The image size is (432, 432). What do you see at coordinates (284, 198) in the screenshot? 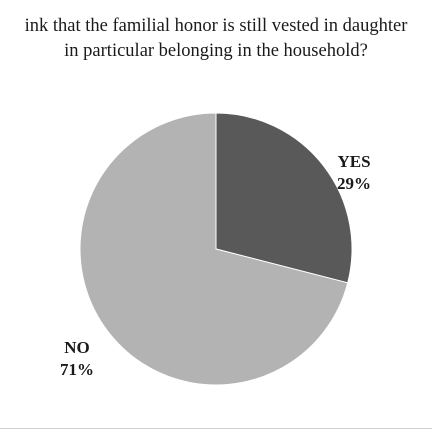
I see `pie-slice-yes` at bounding box center [284, 198].